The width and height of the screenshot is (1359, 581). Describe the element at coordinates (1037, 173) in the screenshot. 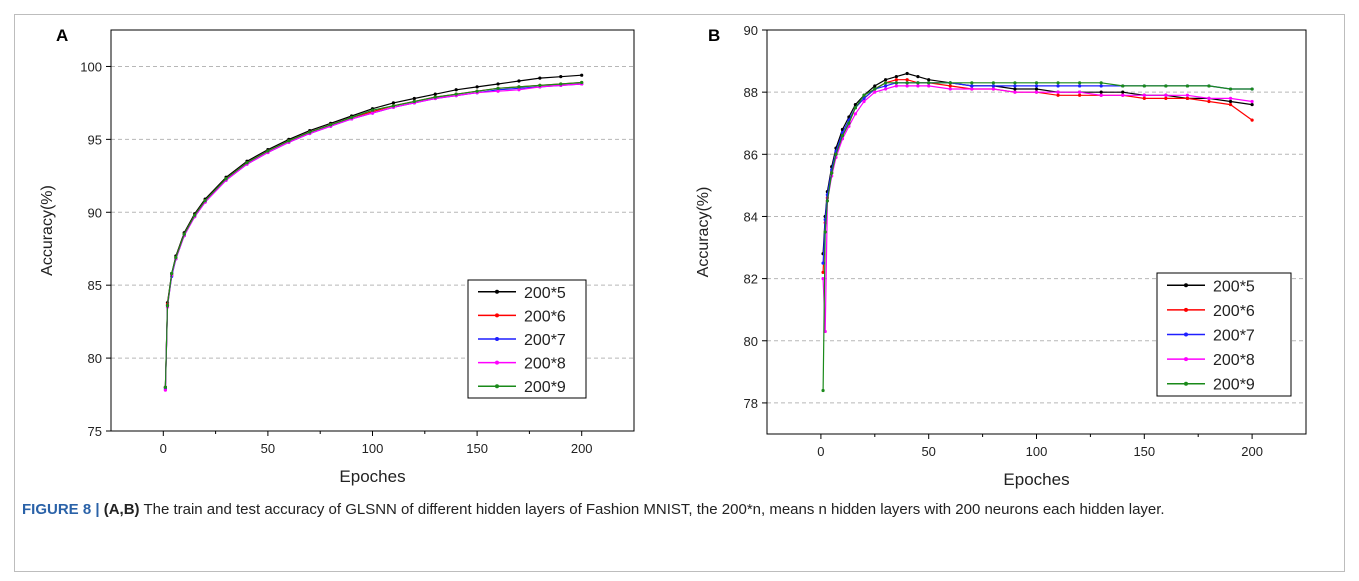

I see `series-line-200*7` at that location.